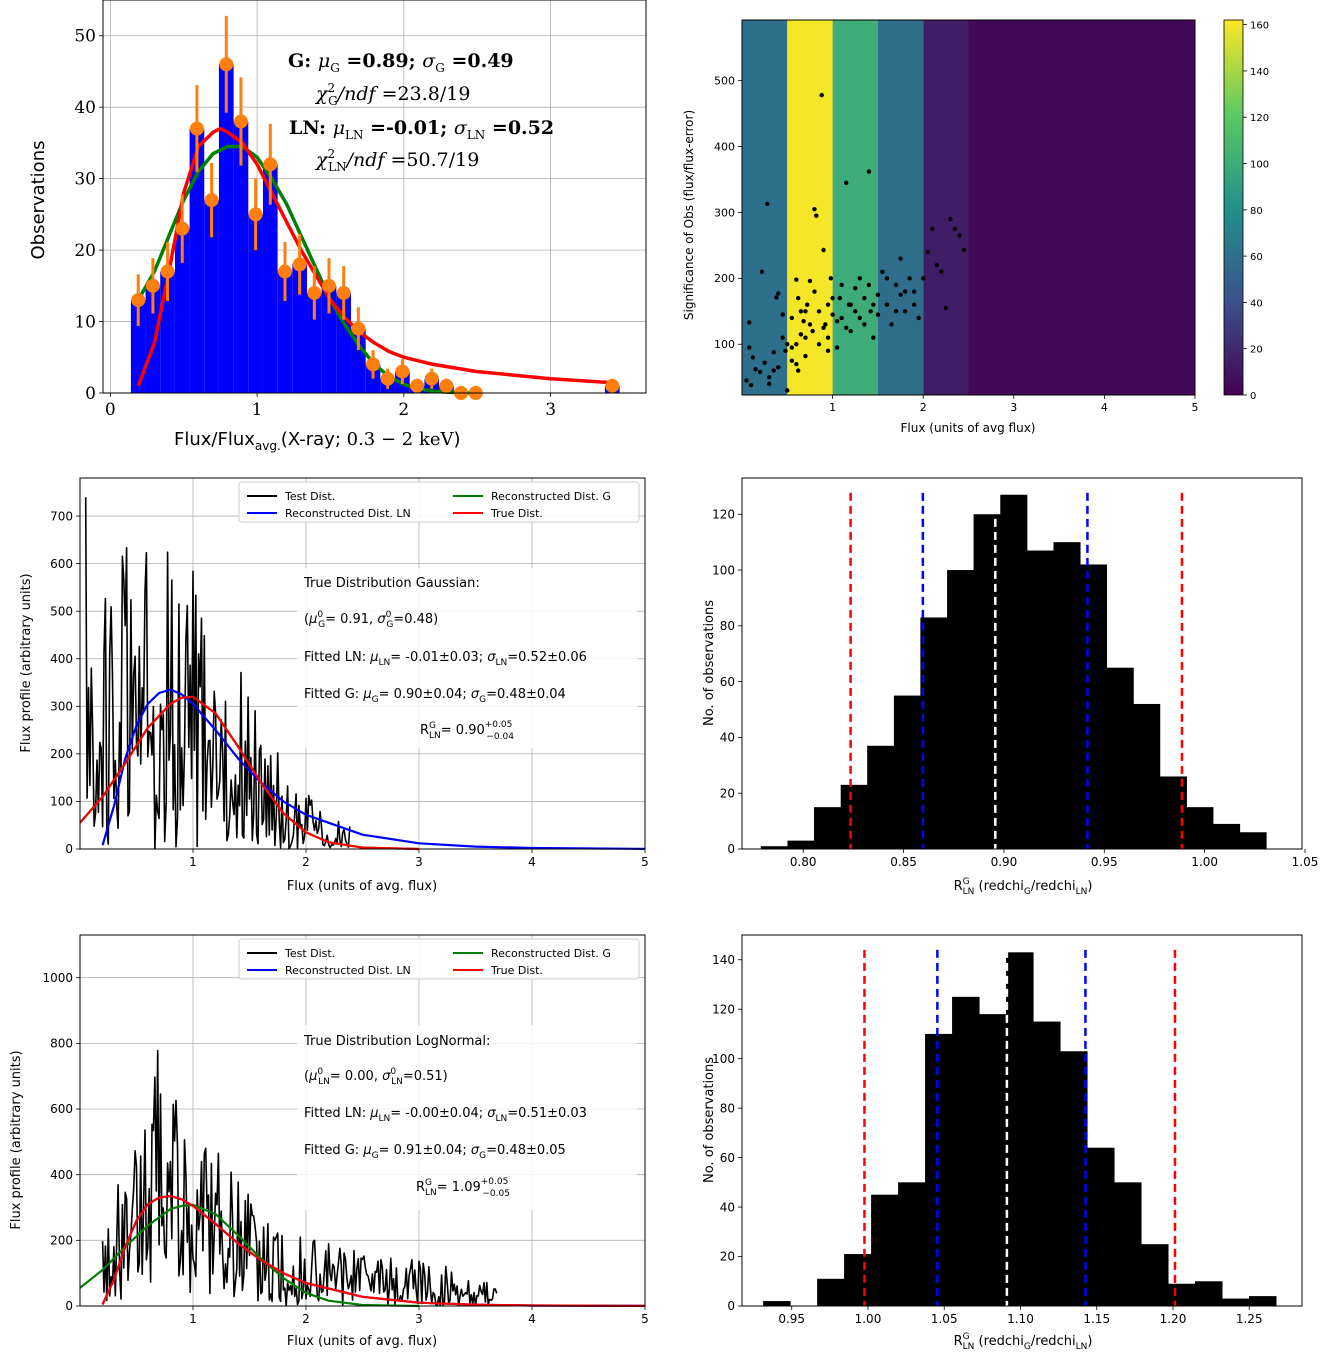 The width and height of the screenshot is (1343, 1356). What do you see at coordinates (551, 496) in the screenshot?
I see `legend-label: Reconstructed Dist. G` at bounding box center [551, 496].